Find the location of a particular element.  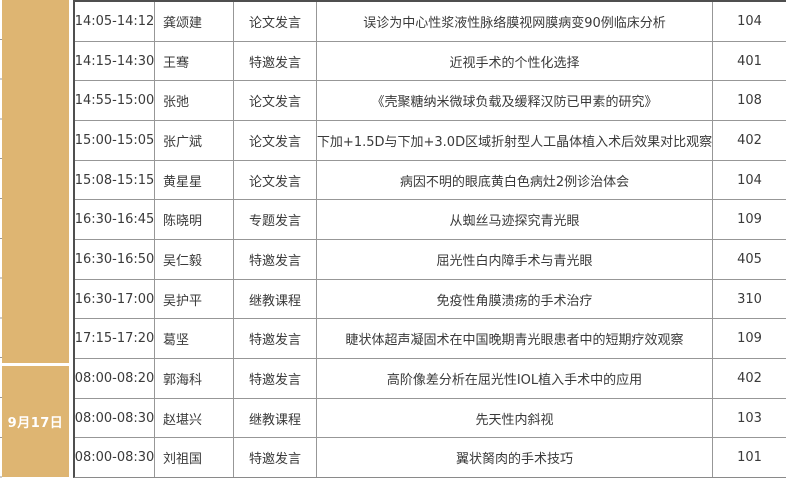

talk-title: 下加+1.5D与下加+3.0D区域折射型人工晶体植入术后效果对比观察 is located at coordinates (515, 140).